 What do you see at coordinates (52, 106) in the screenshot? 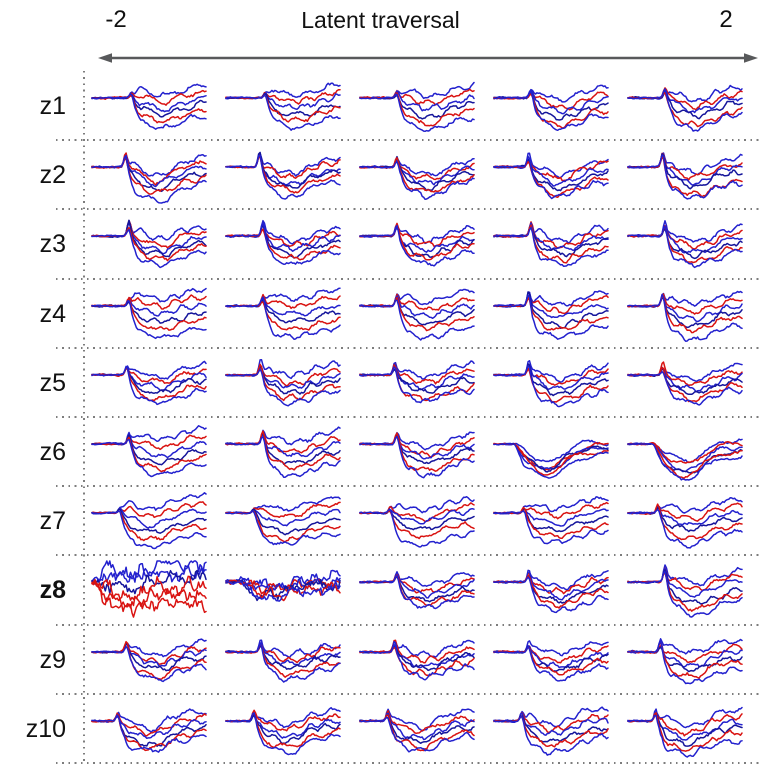
I see `row-label-z1: z1` at bounding box center [52, 106].